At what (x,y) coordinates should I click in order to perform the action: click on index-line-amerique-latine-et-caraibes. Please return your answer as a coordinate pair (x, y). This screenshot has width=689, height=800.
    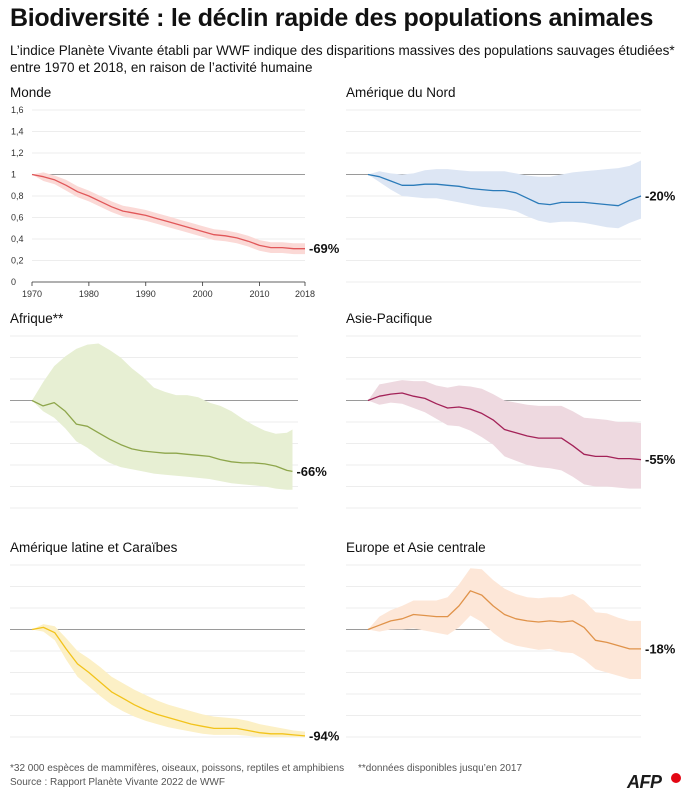
    Looking at the image, I should click on (168, 681).